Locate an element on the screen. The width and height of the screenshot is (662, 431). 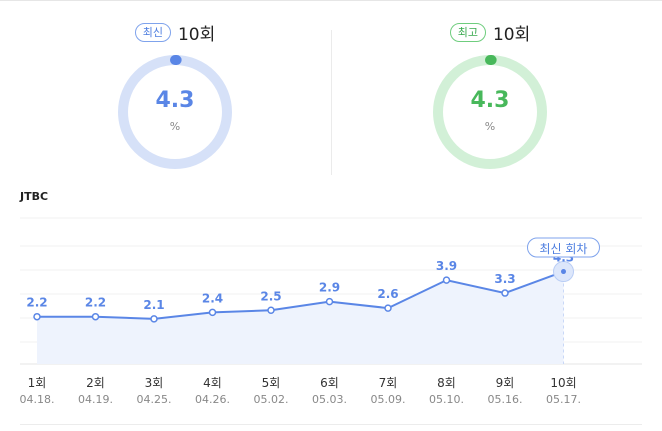
best-donut-arc is located at coordinates (490, 112).